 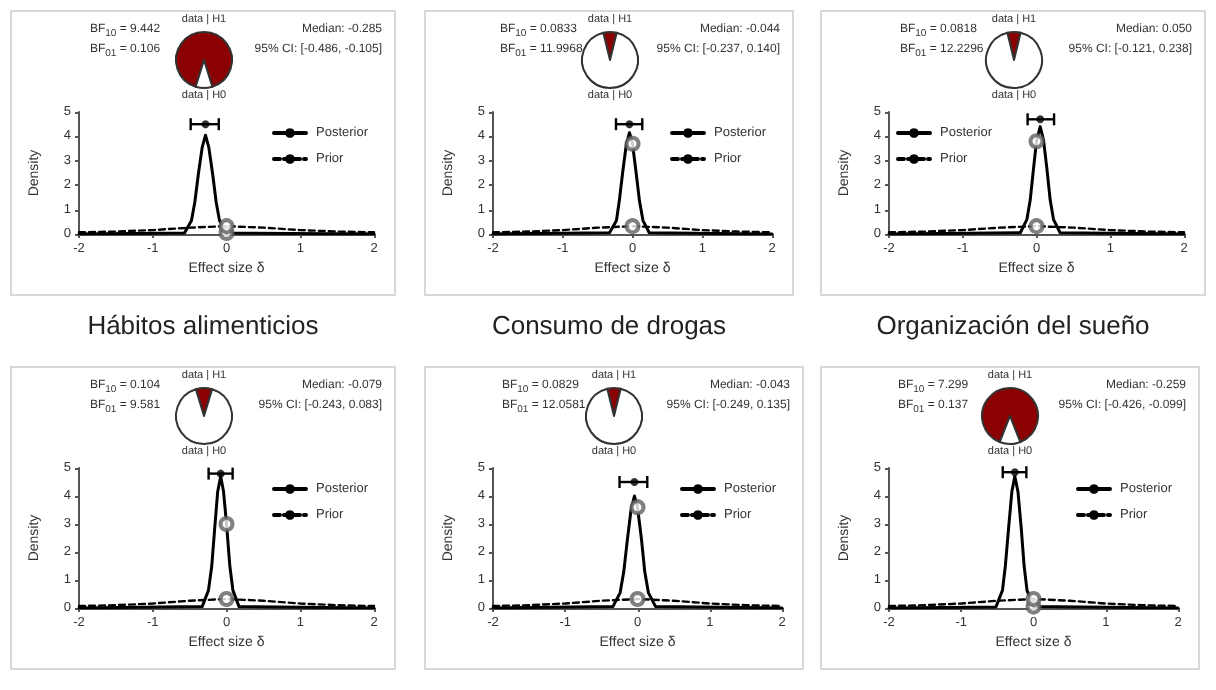 What do you see at coordinates (1013, 325) in the screenshot?
I see `text: Organización del sueño` at bounding box center [1013, 325].